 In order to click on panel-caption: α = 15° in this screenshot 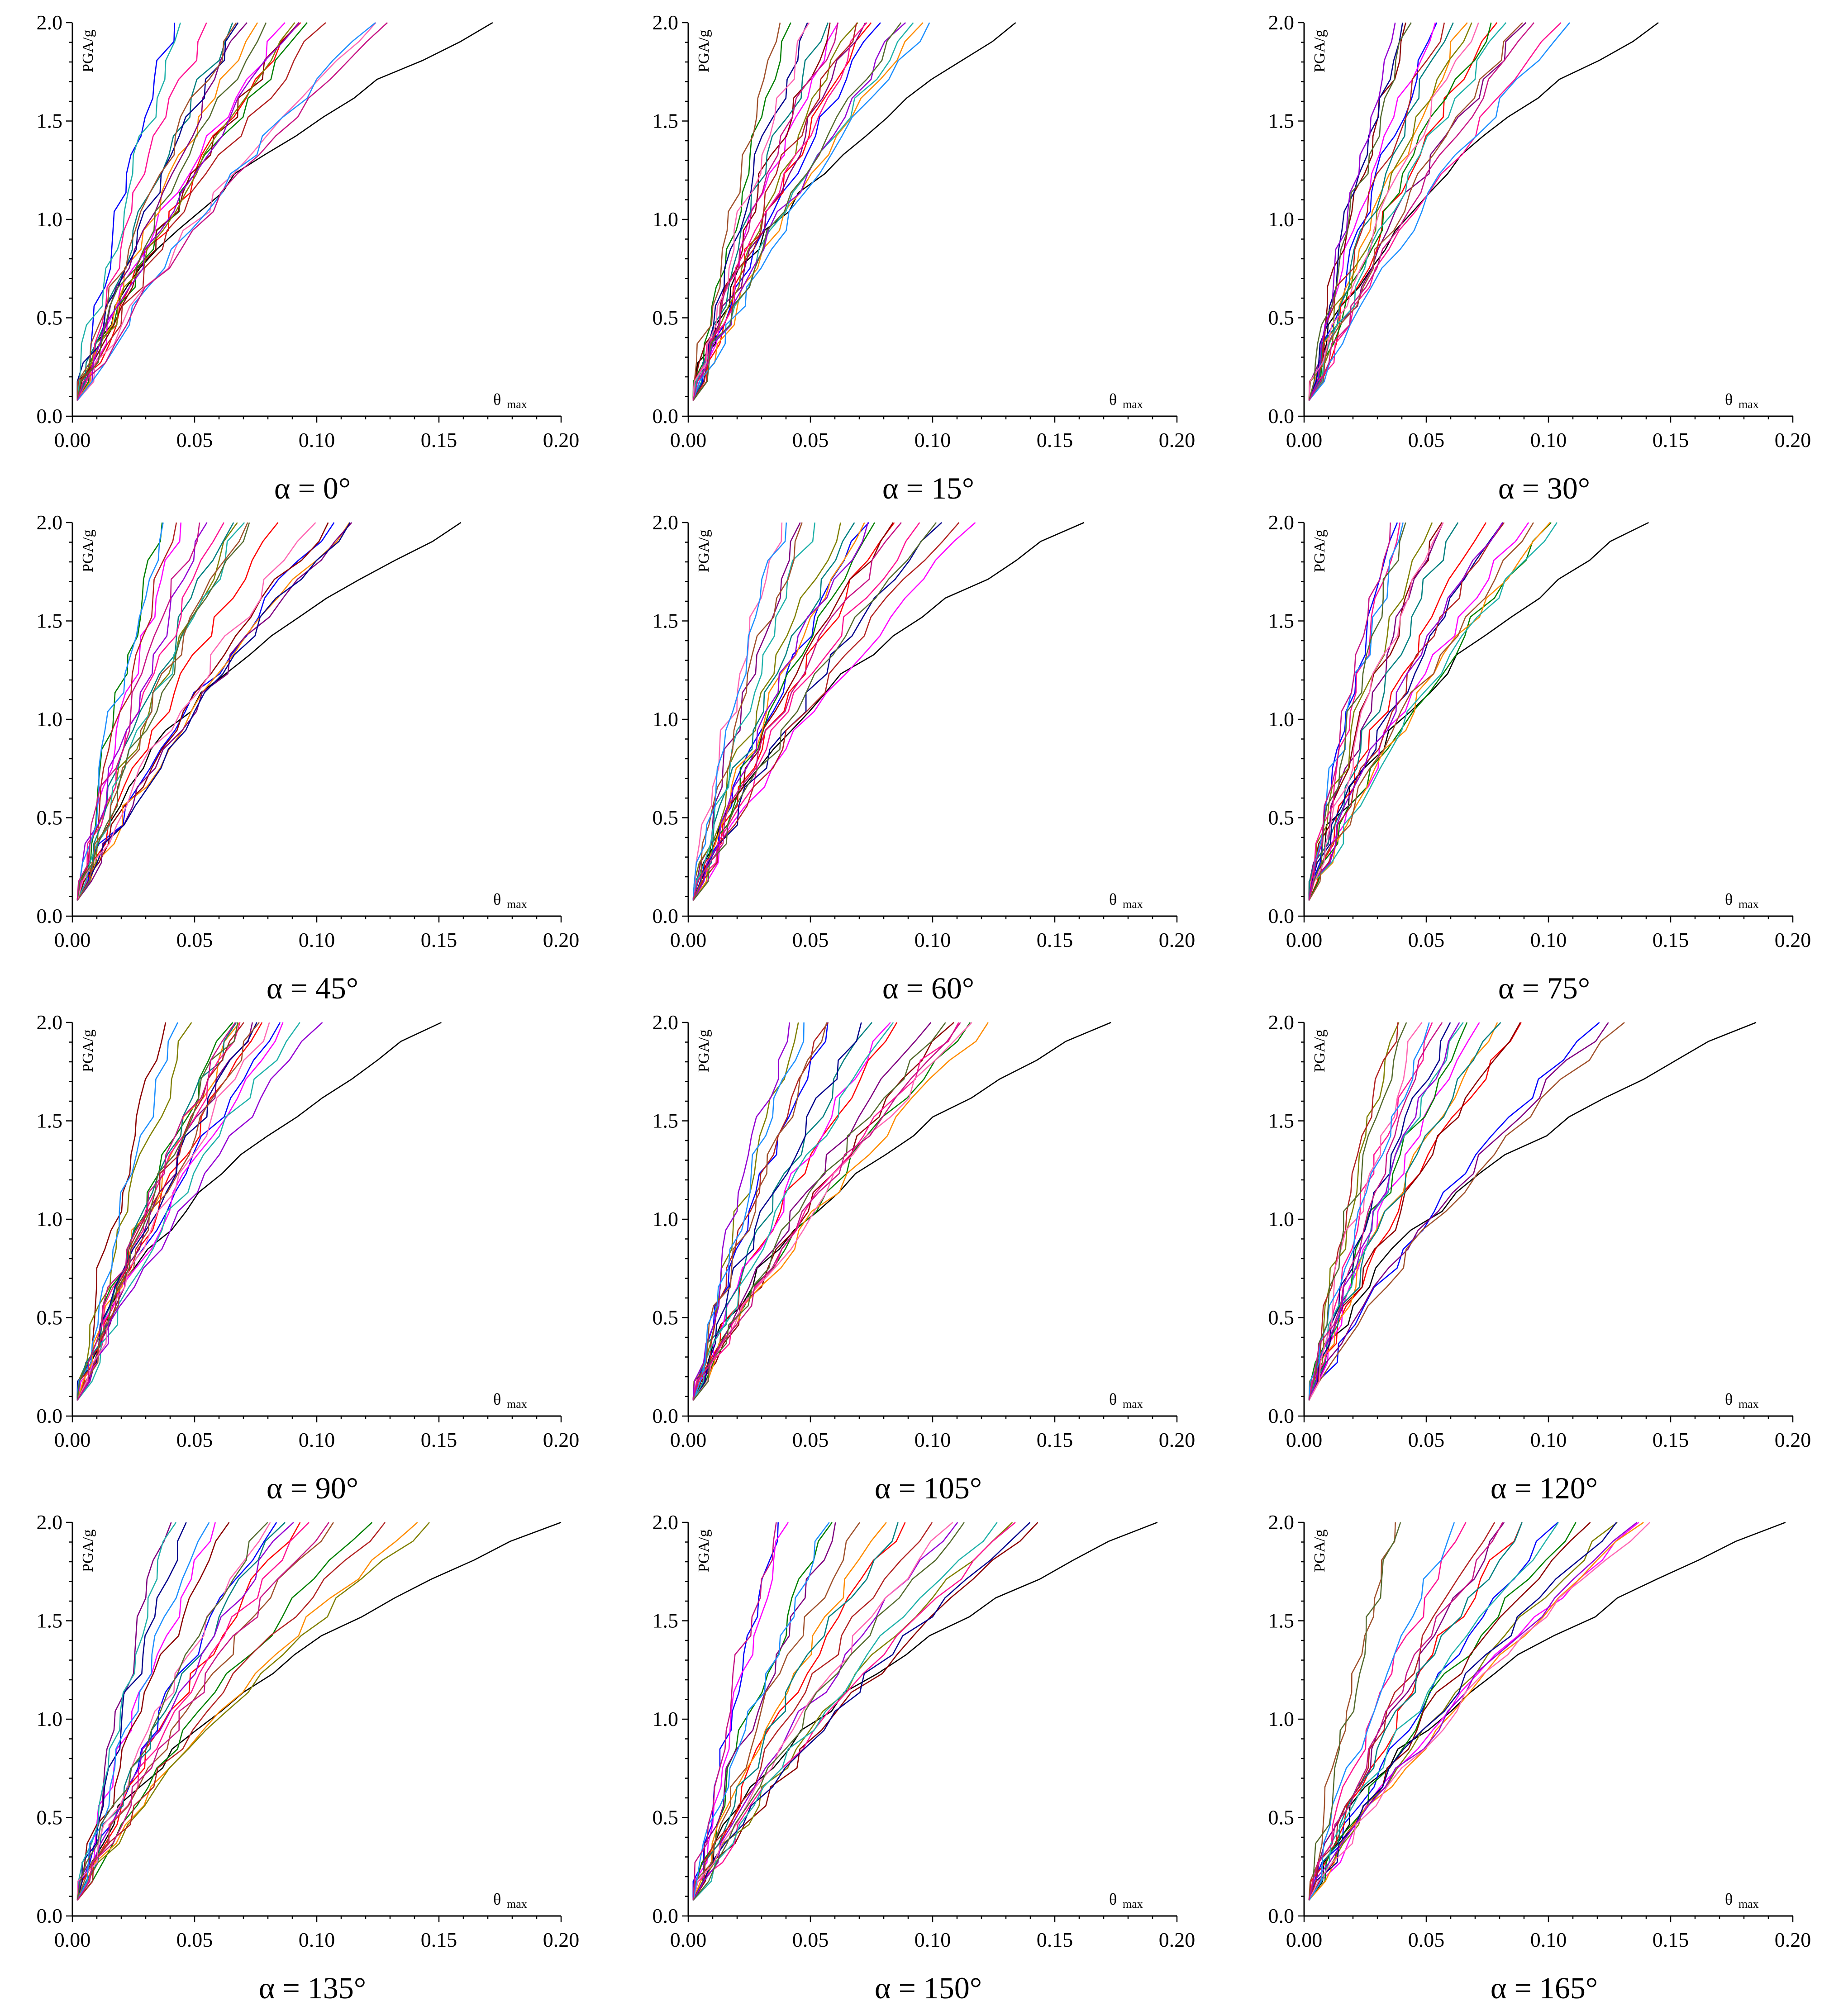, I will do `click(928, 488)`.